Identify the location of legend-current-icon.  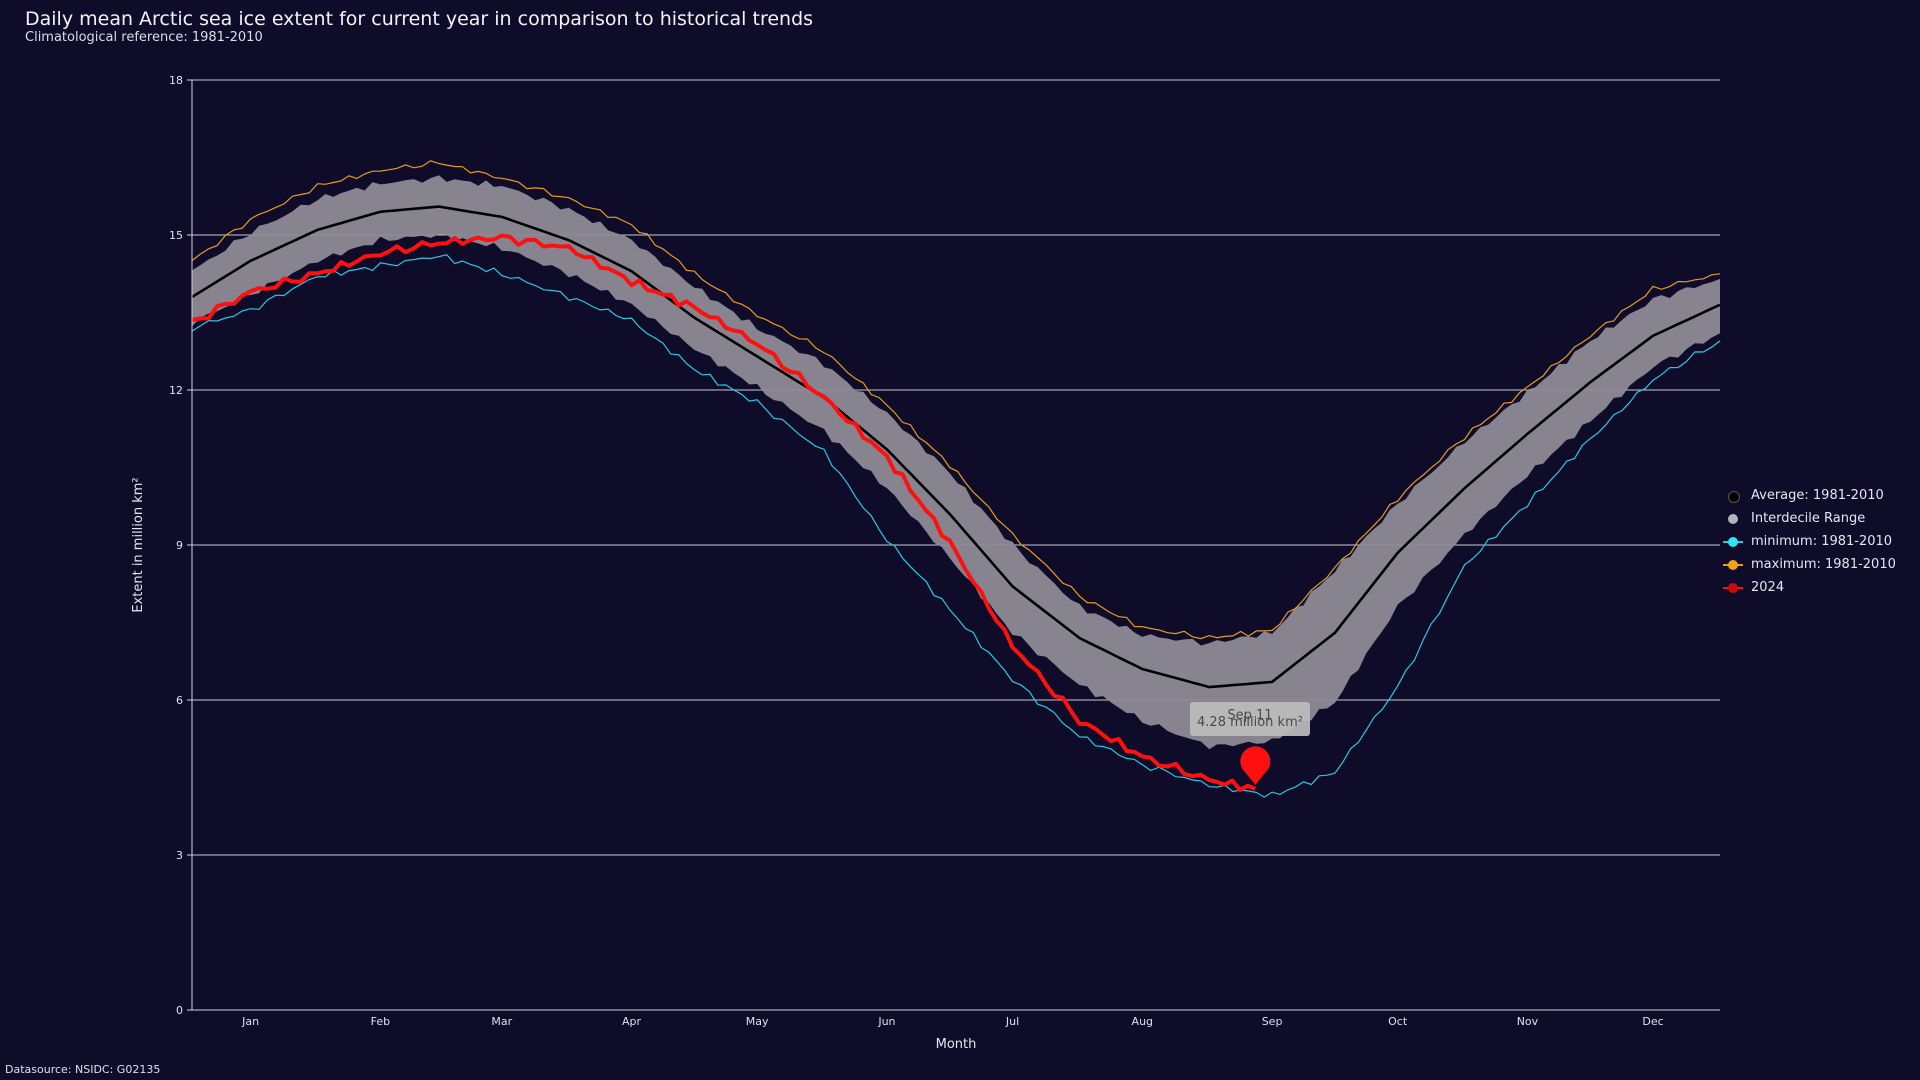
(1733, 588).